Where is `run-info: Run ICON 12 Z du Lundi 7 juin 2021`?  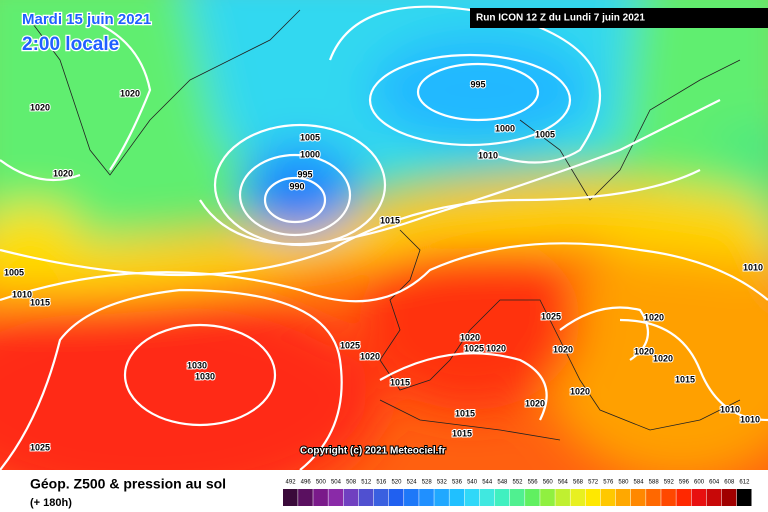 run-info: Run ICON 12 Z du Lundi 7 juin 2021 is located at coordinates (560, 18).